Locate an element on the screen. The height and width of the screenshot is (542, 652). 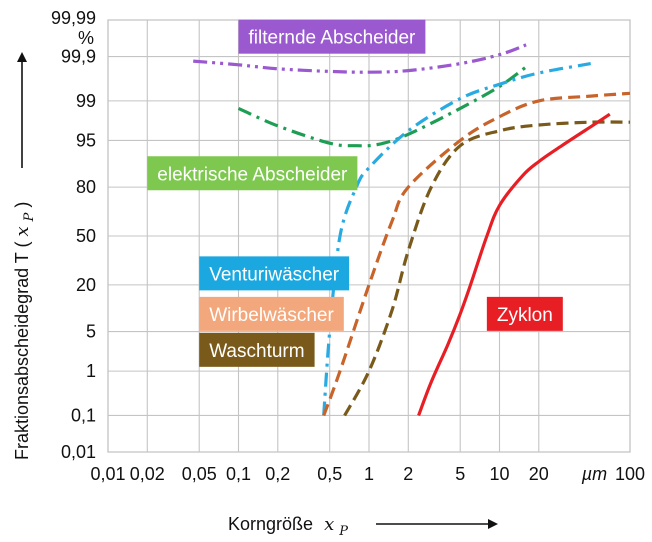
series-line-filternde-abscheider is located at coordinates (360, 58).